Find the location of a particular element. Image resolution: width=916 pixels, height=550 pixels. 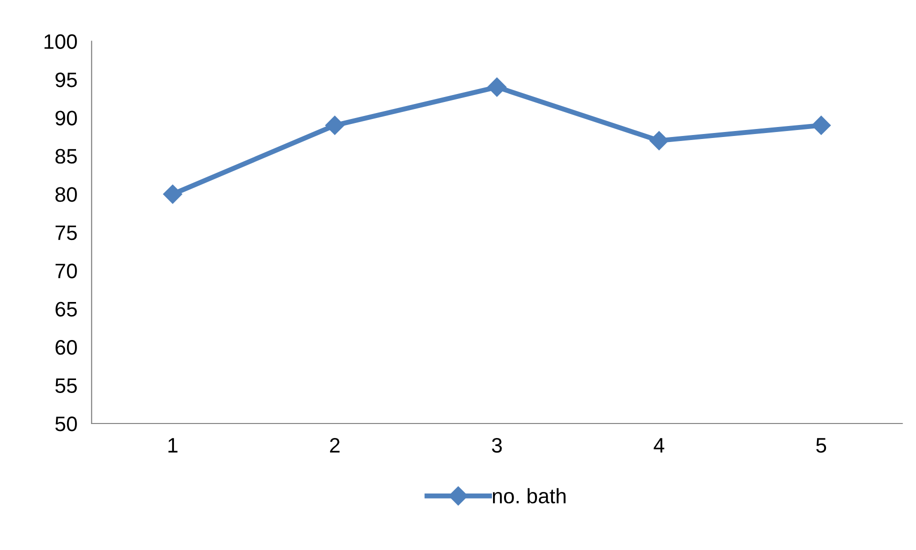

x-tick-label: 1 is located at coordinates (173, 445).